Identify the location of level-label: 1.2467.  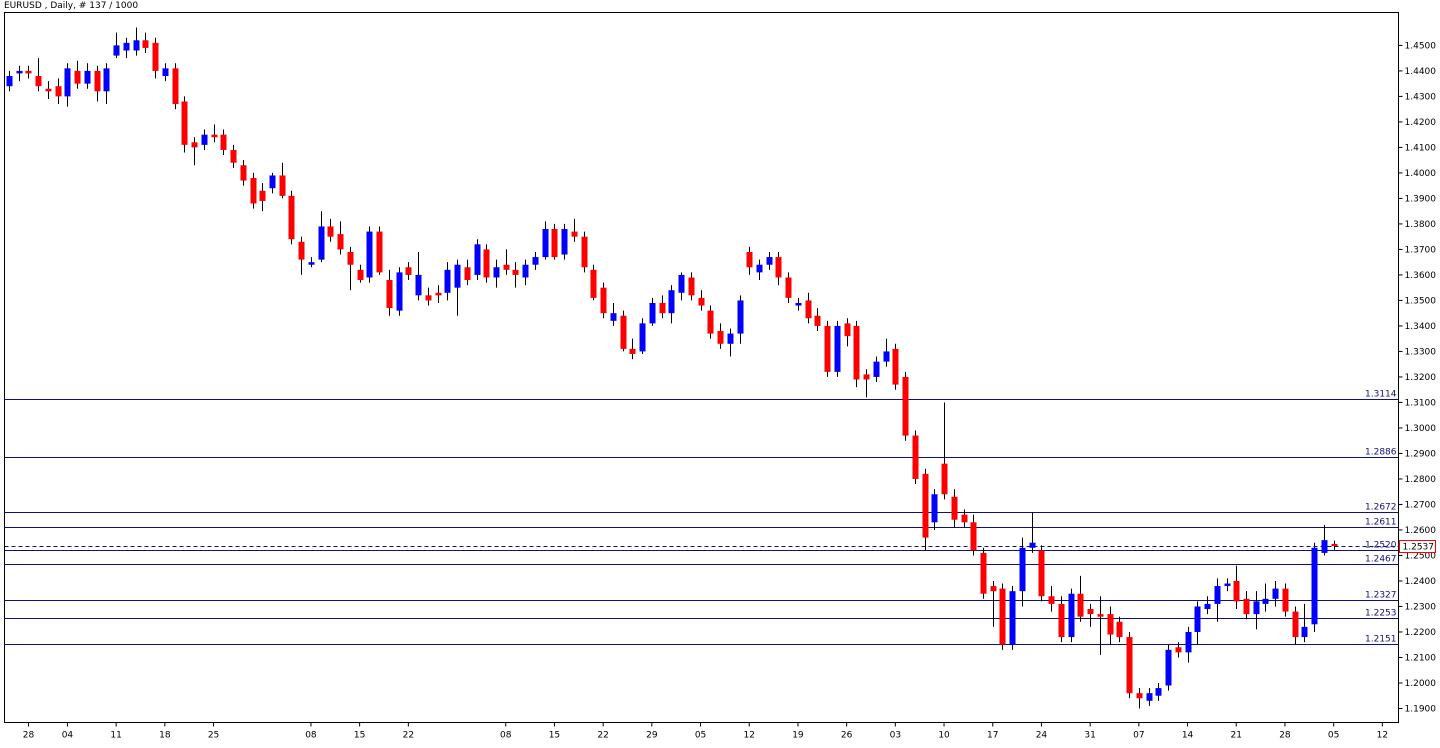
(1381, 560).